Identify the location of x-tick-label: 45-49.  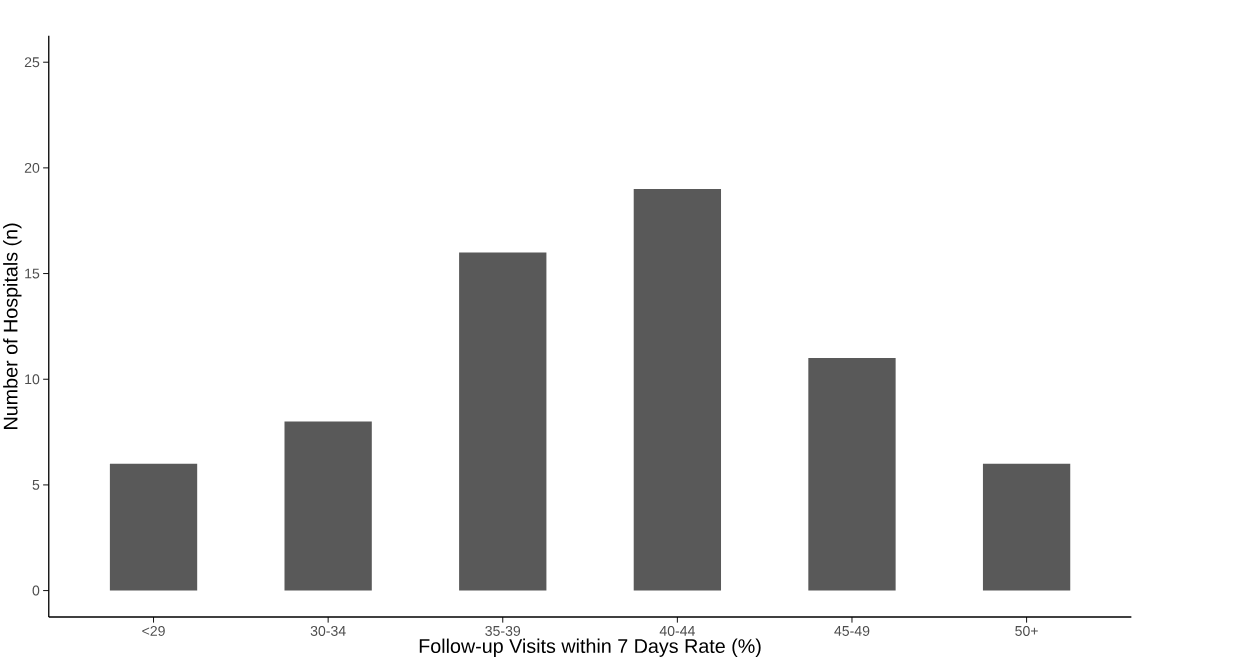
(852, 630).